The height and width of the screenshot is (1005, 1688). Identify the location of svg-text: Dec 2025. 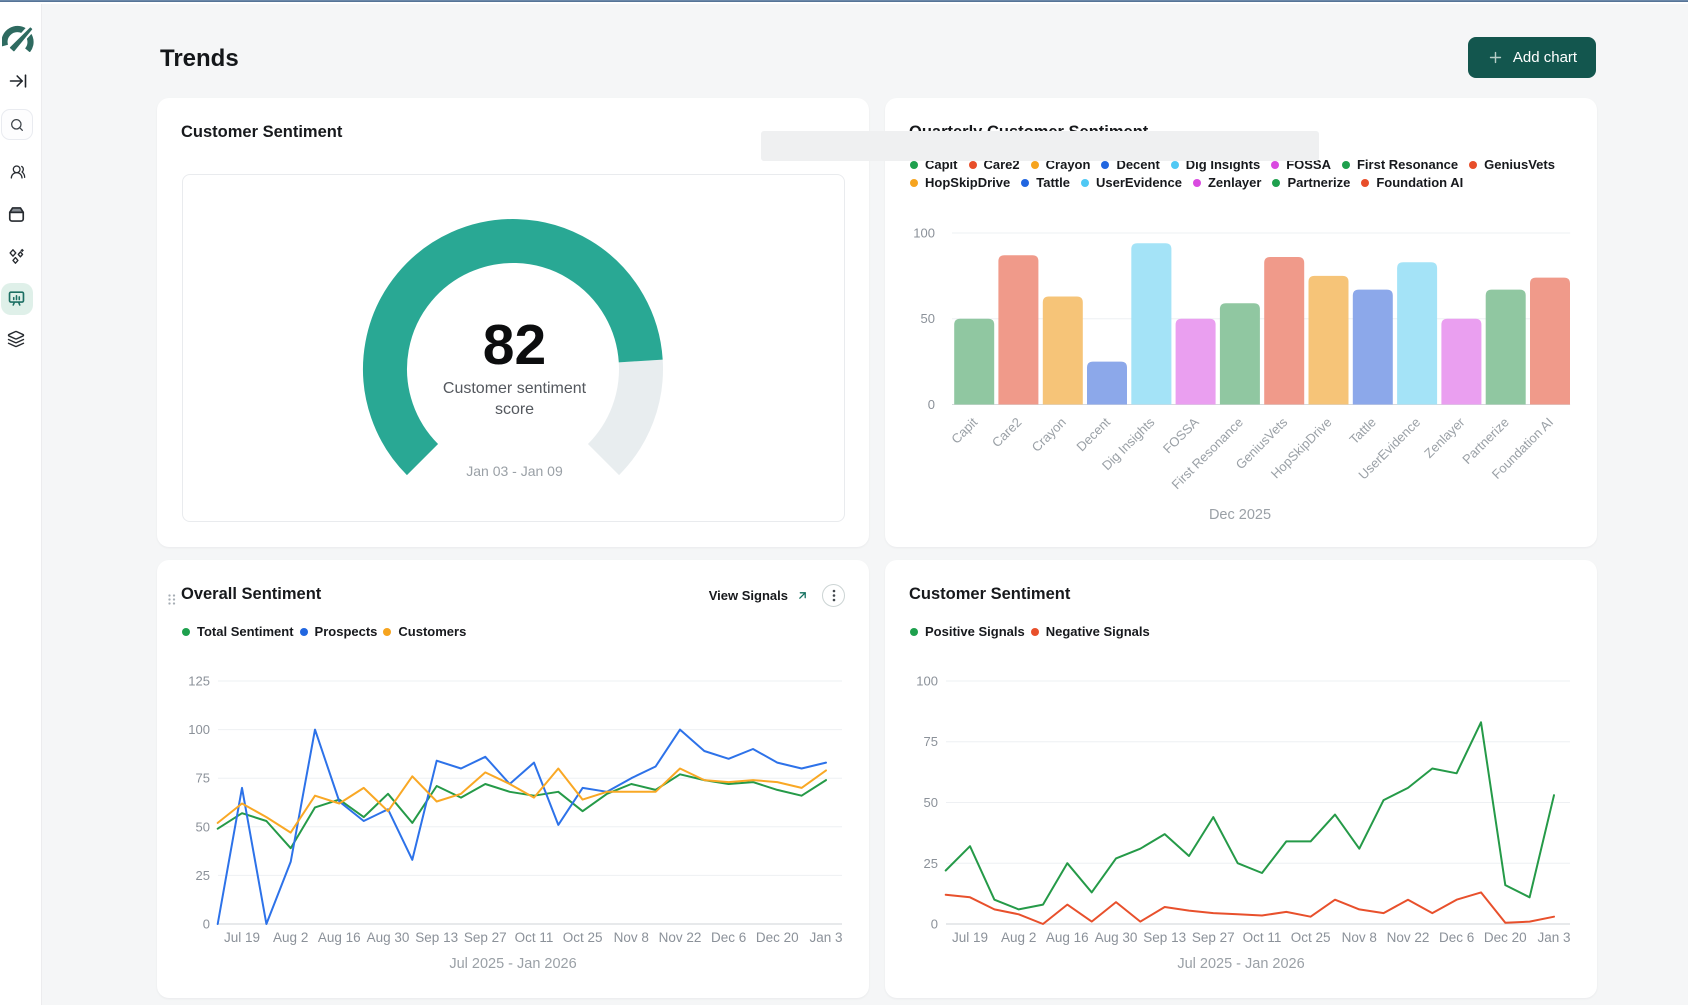
(1240, 515).